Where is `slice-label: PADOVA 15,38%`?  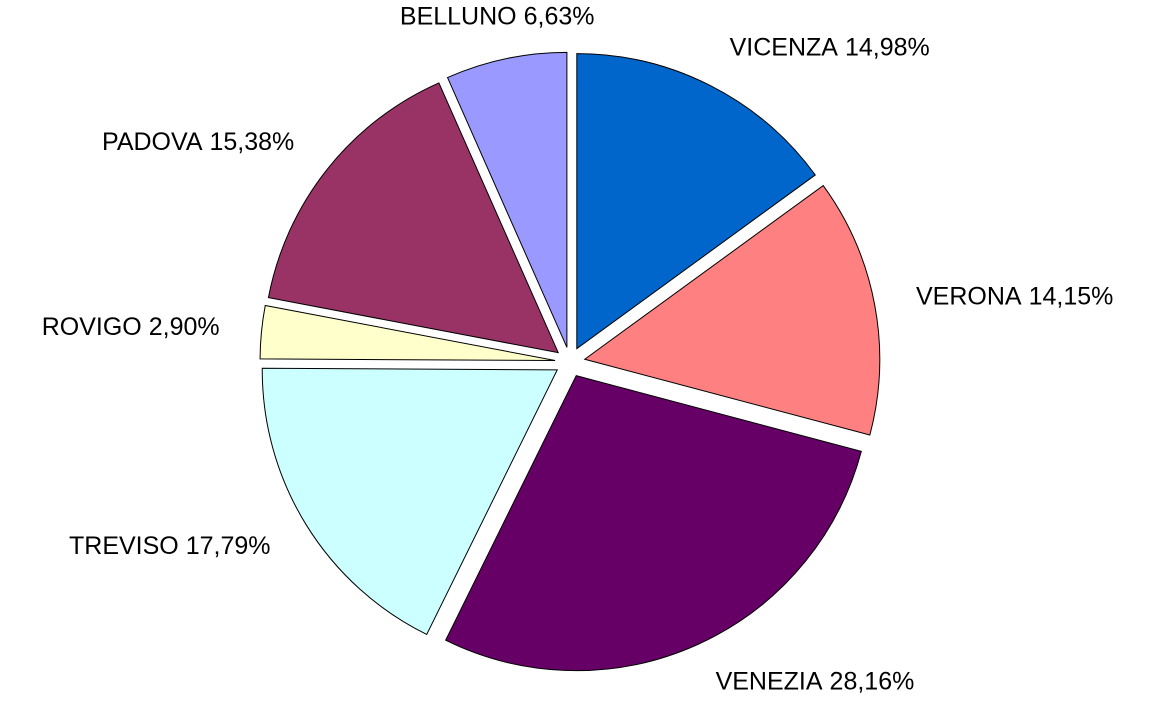
slice-label: PADOVA 15,38% is located at coordinates (198, 142).